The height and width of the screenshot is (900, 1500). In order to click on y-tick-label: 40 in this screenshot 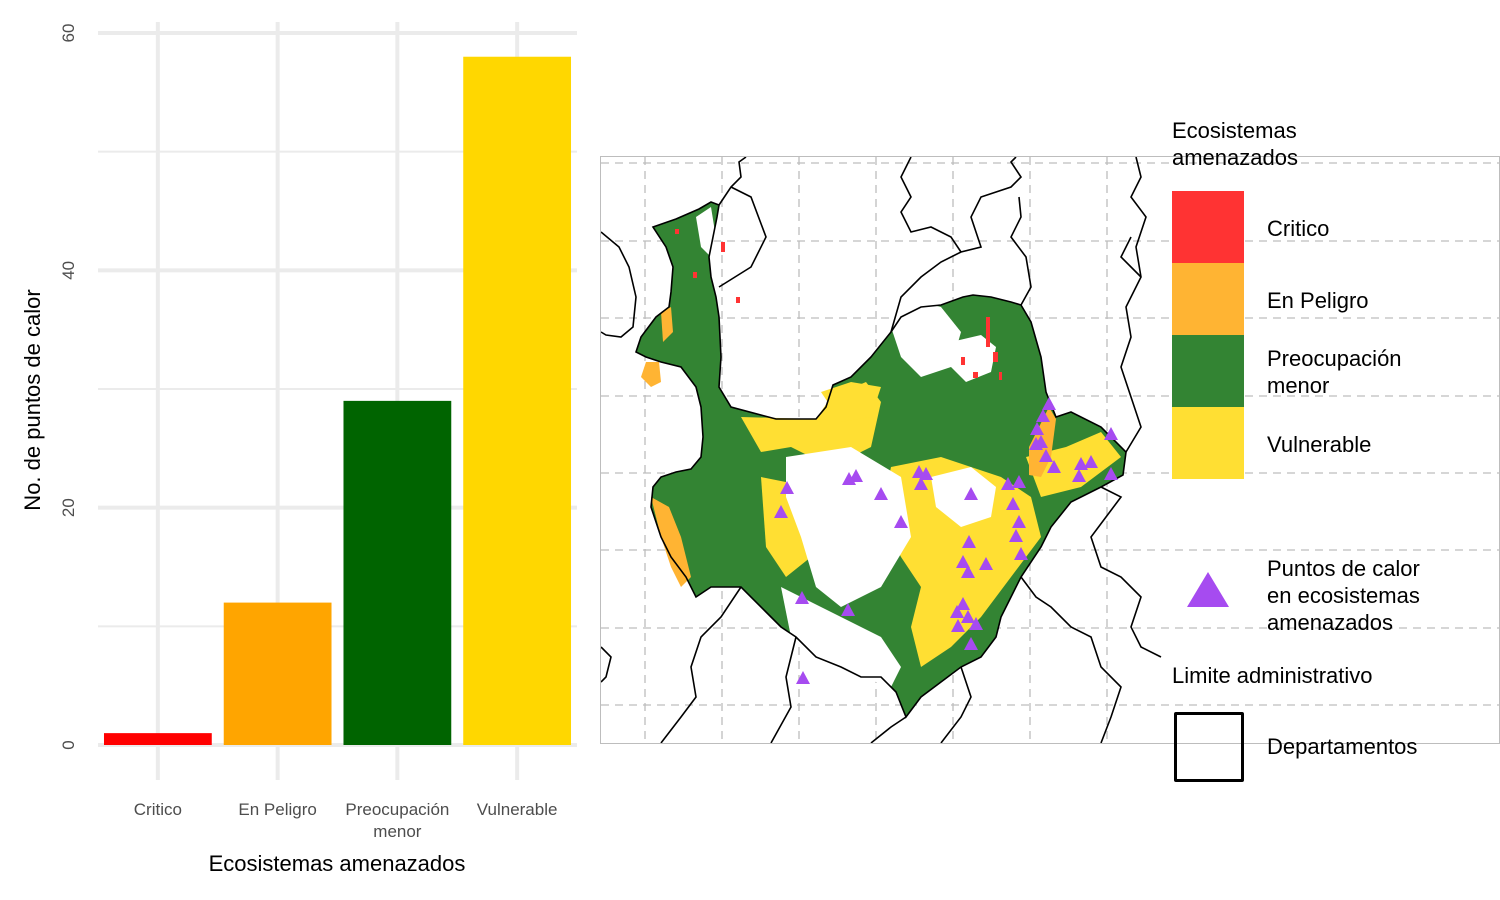, I will do `click(68, 270)`.